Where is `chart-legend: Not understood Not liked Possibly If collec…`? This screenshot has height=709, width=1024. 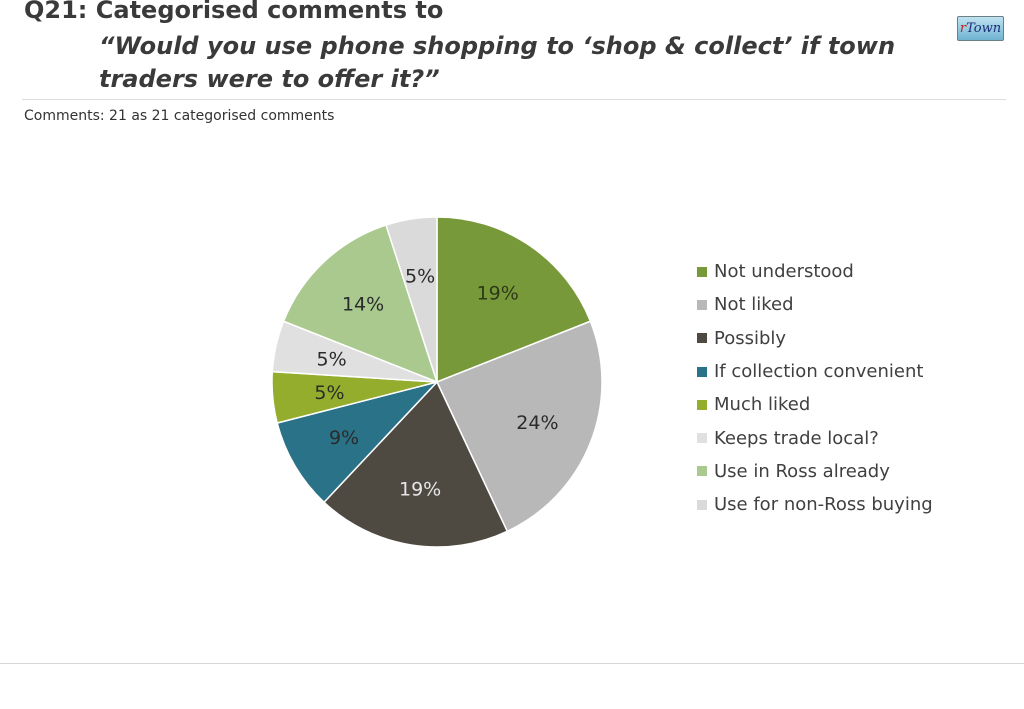
chart-legend: Not understood Not liked Possibly If collec… is located at coordinates (815, 388).